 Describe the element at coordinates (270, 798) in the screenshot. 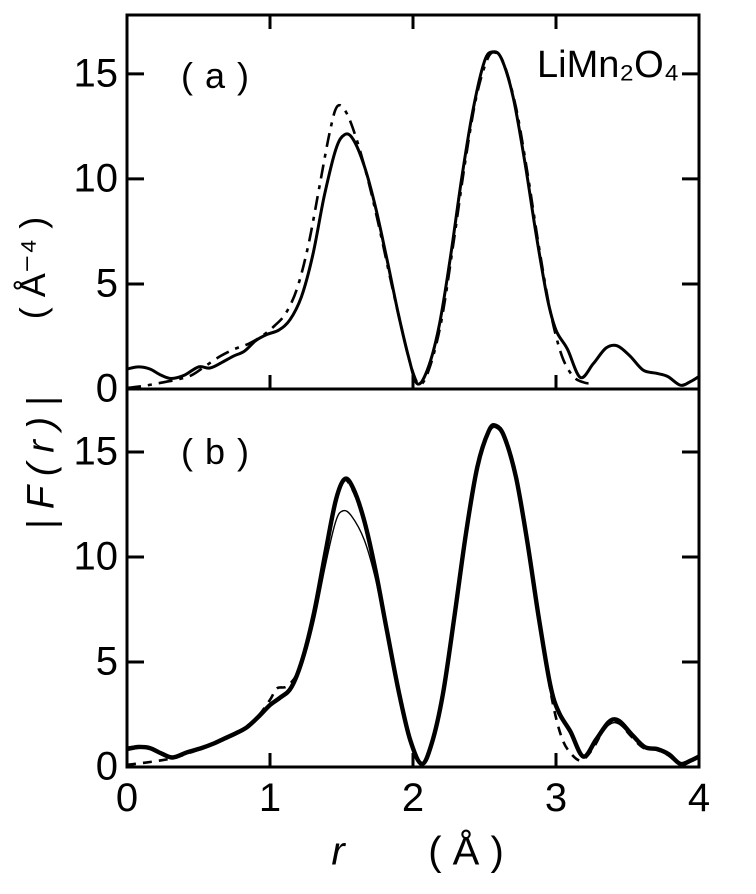

I see `x-tick-label-1: 1` at that location.